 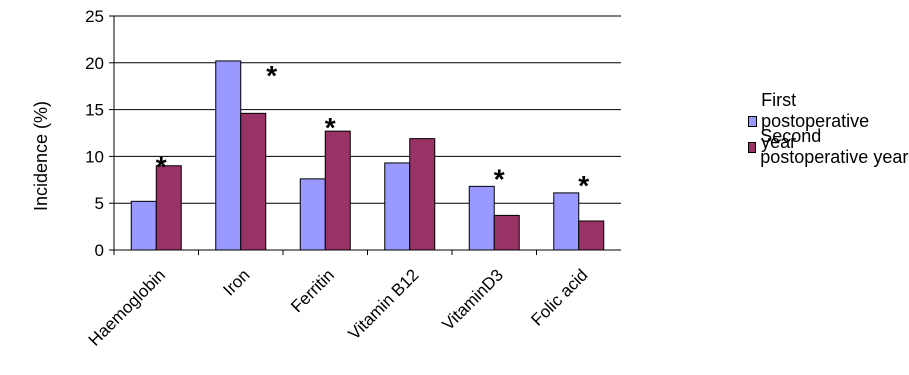 What do you see at coordinates (312, 290) in the screenshot?
I see `x-tick-label: Ferritin` at bounding box center [312, 290].